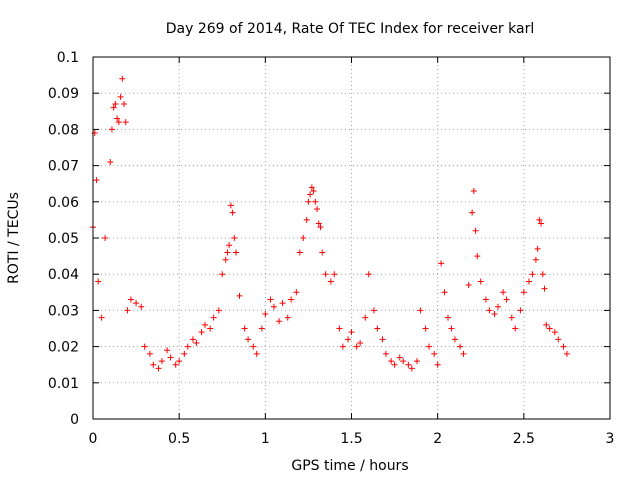  I want to click on x-tick-label: 2, so click(437, 439).